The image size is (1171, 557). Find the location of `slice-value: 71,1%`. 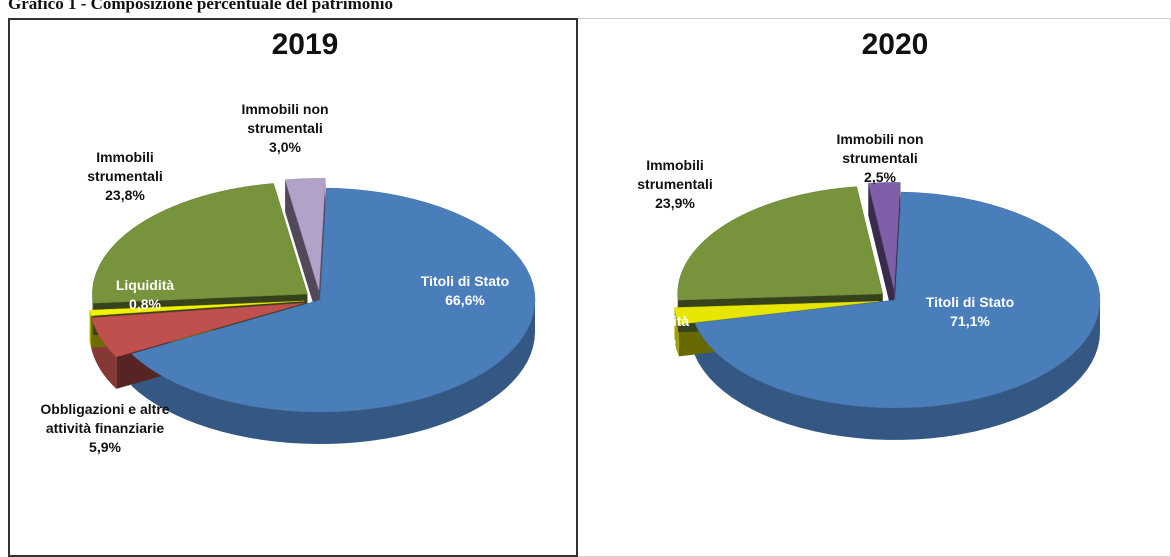

slice-value: 71,1% is located at coordinates (970, 321).